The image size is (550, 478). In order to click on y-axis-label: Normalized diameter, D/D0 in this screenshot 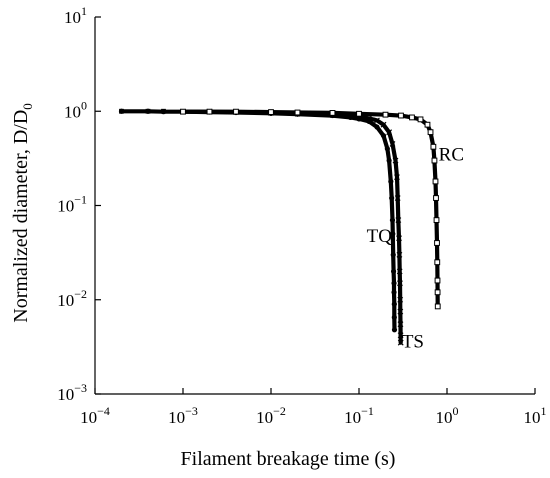, I will do `click(22, 213)`.